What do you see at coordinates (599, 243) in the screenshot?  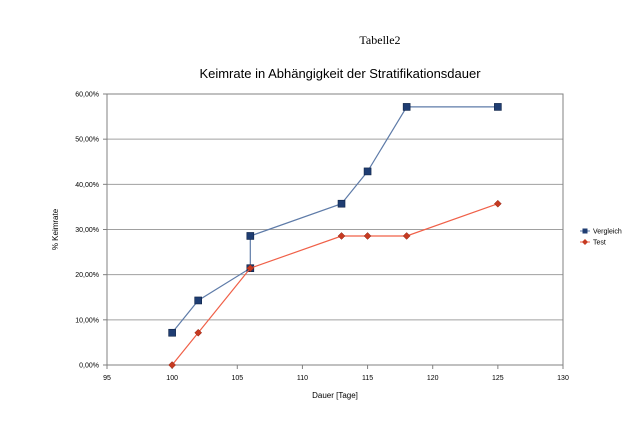 I see `legend-label: Test` at bounding box center [599, 243].